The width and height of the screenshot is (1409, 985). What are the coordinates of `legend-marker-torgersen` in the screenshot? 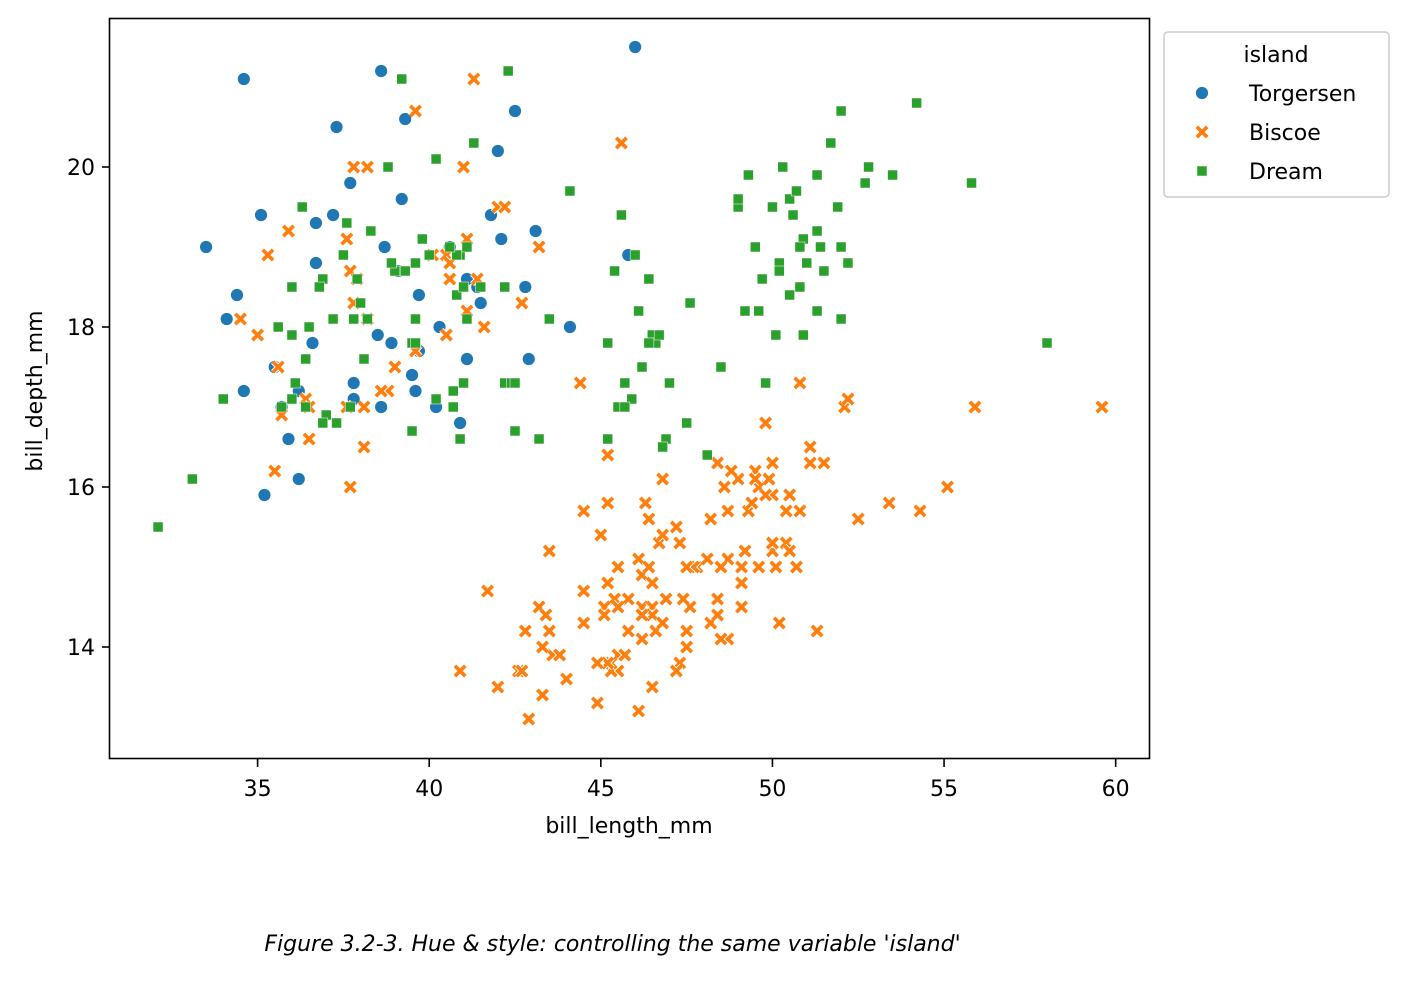 It's located at (1202, 93).